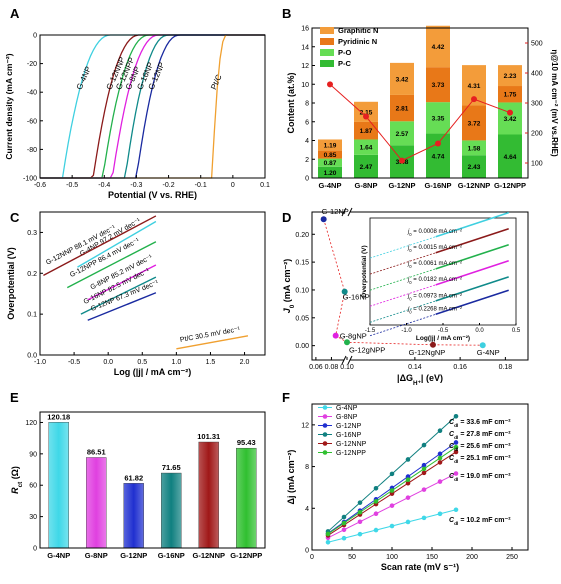  Describe the element at coordinates (325, 452) in the screenshot. I see `legend-marker` at that location.